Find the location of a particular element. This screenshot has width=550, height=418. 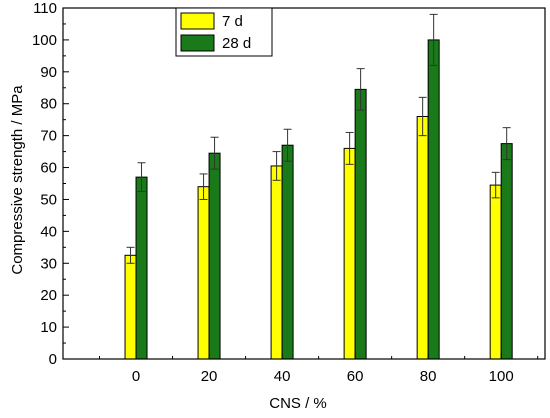

legend-label: 28 d is located at coordinates (236, 43).